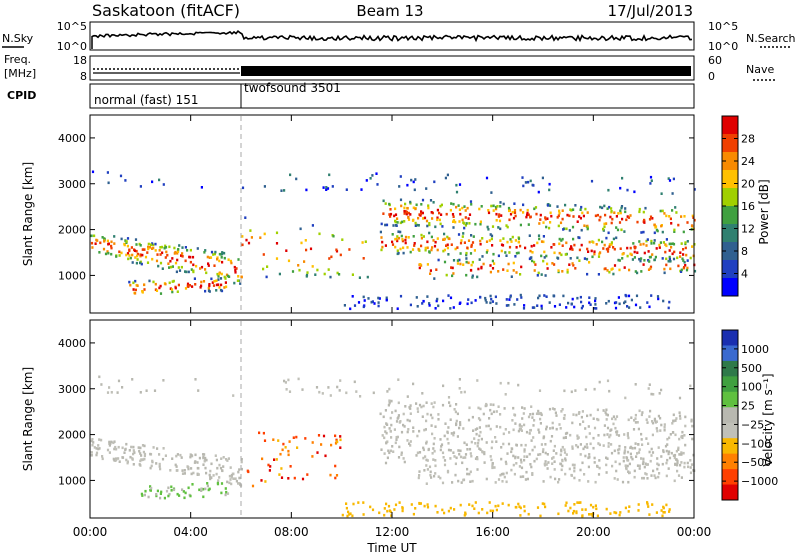 This screenshot has width=800, height=554. Describe the element at coordinates (751, 368) in the screenshot. I see `colorbar-tick-label: 500` at that location.